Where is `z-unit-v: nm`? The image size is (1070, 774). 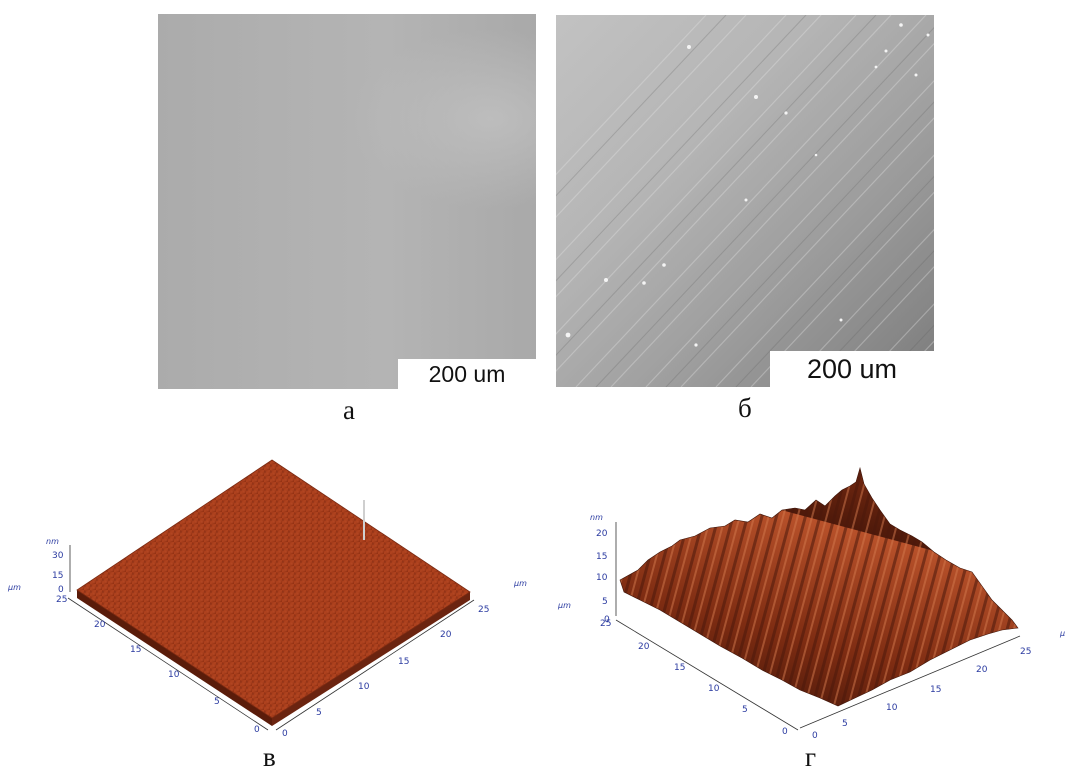
z-unit-v: nm is located at coordinates (52, 541).